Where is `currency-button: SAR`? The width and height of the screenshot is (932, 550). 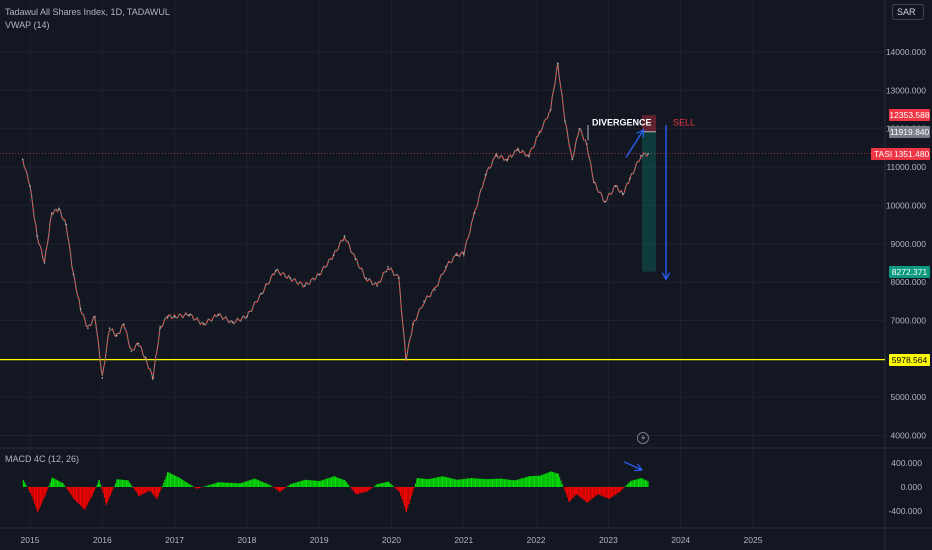
currency-button: SAR is located at coordinates (908, 12).